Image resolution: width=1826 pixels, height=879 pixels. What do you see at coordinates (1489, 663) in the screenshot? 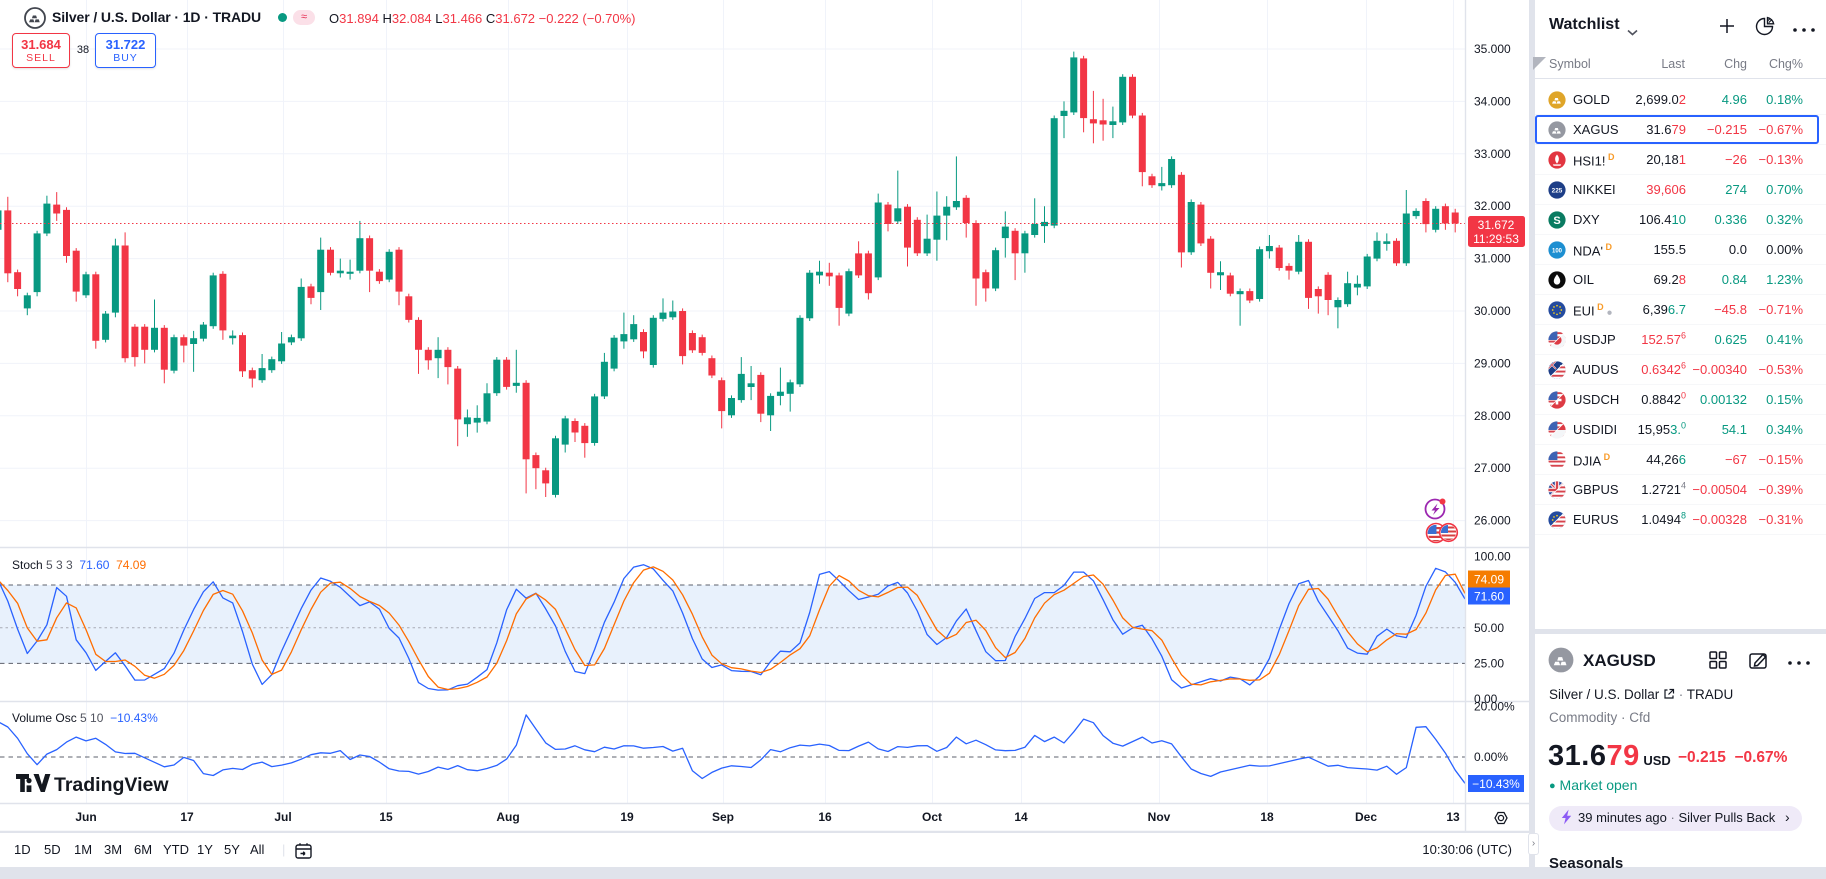
I see `svg-text: 25.00` at bounding box center [1489, 663].